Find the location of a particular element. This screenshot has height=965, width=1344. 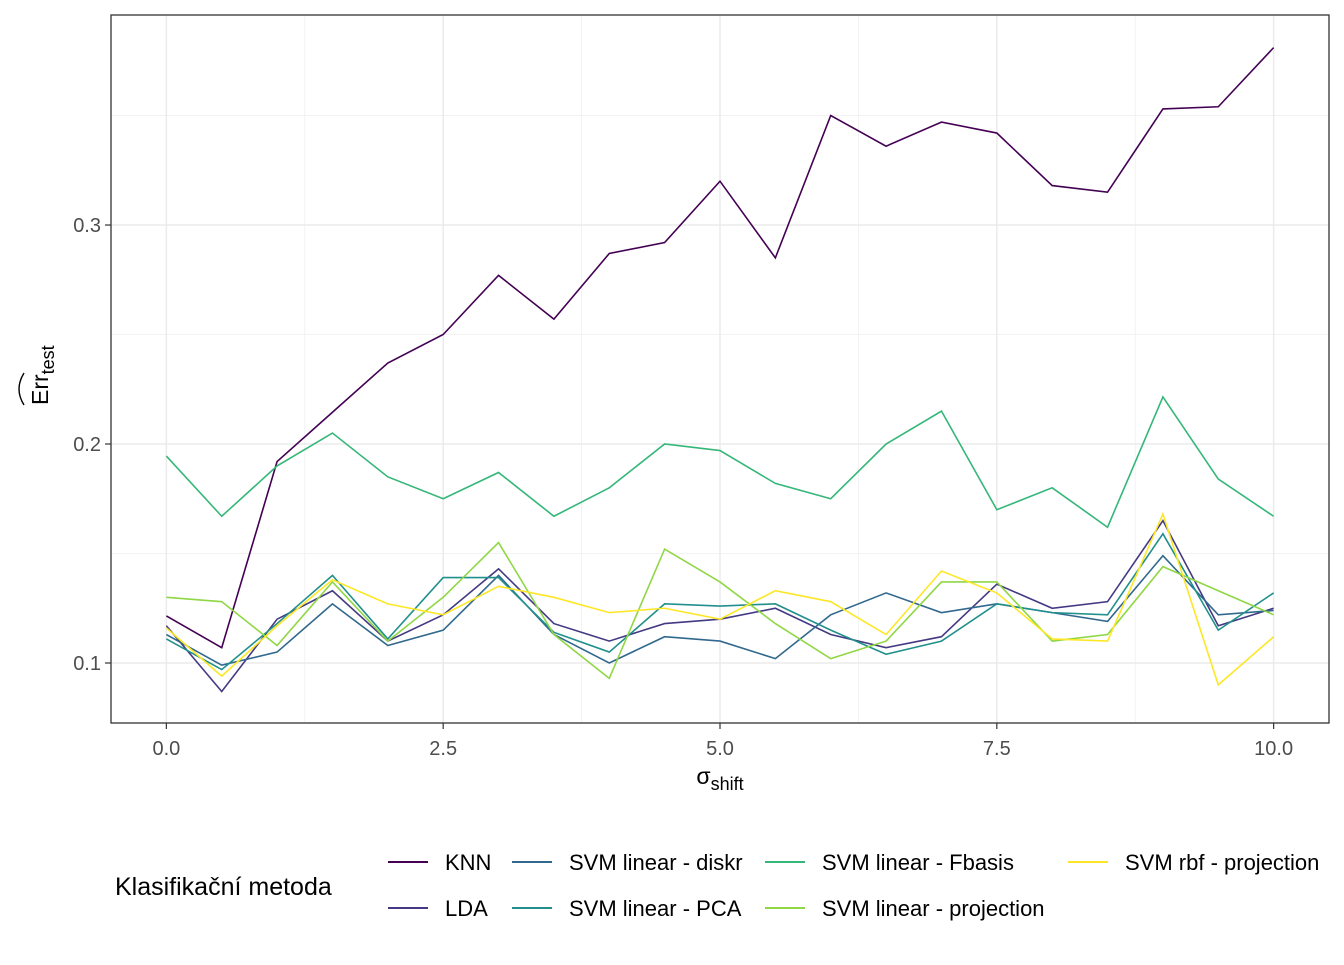

legend-item: SVM linear - projection is located at coordinates (905, 908).